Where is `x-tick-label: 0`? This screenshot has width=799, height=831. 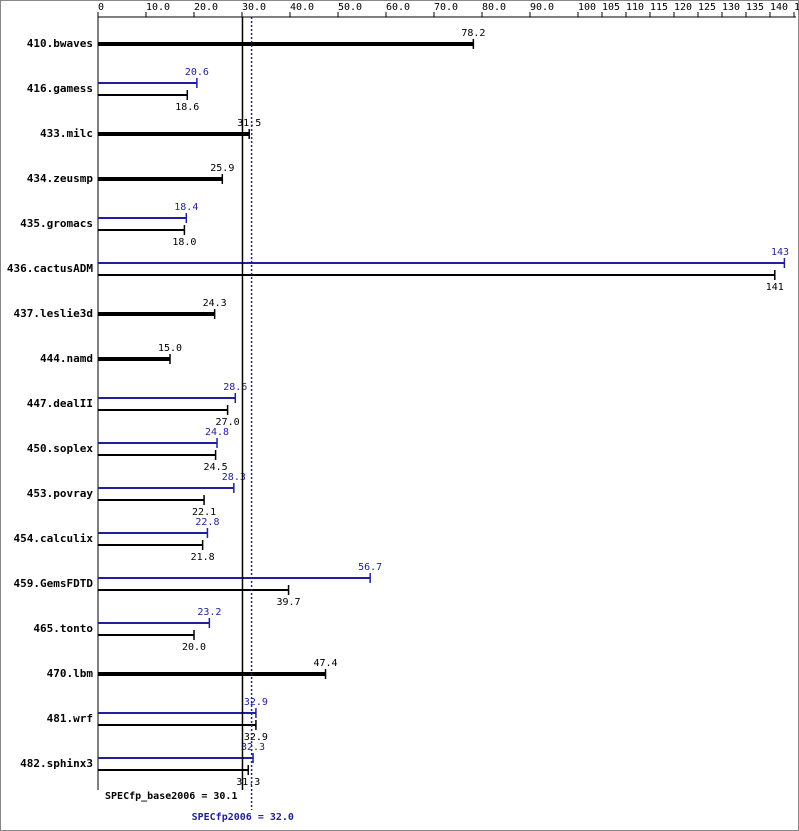
x-tick-label: 0 is located at coordinates (101, 7).